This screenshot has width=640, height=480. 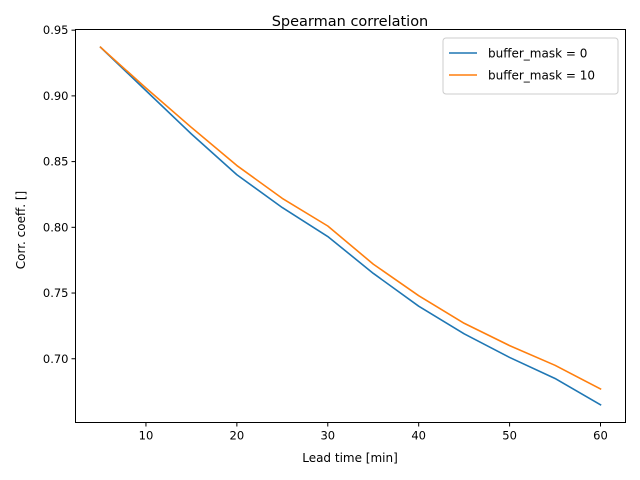 I want to click on x-tick-label: 40, so click(x=418, y=436).